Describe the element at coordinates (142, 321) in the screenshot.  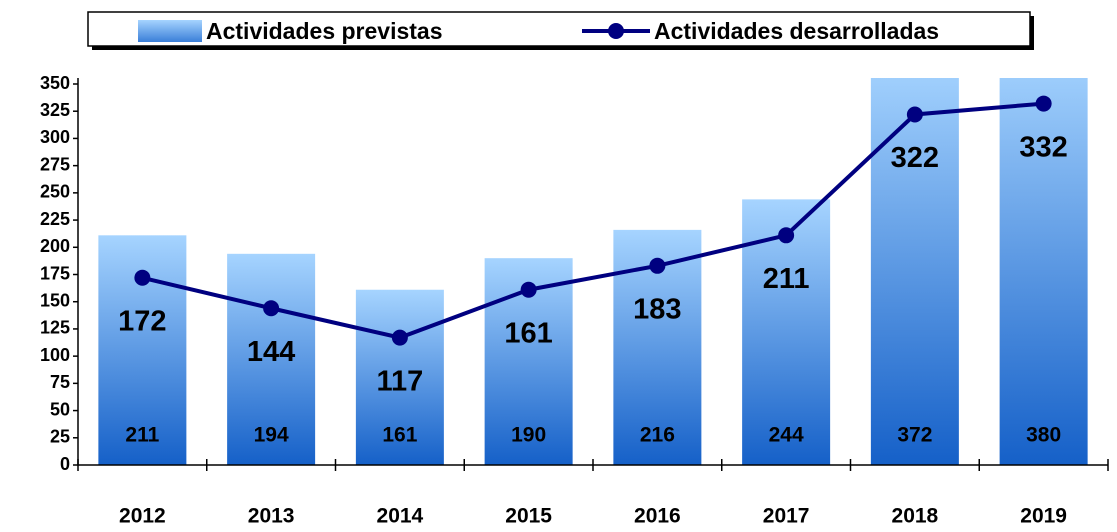
I see `line-value-label: 172` at that location.